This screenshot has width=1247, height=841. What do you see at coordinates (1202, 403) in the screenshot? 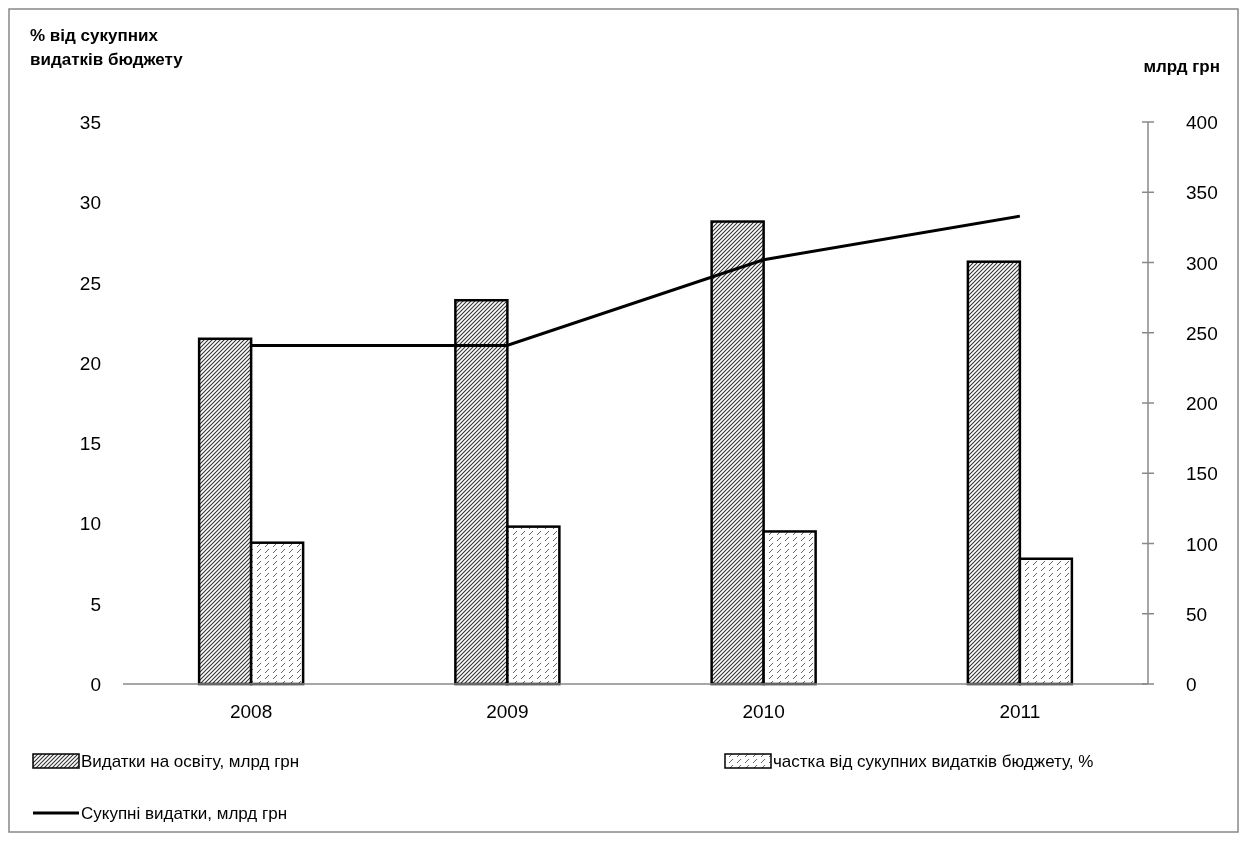
I see `y2-tick-label: 200` at bounding box center [1202, 403].